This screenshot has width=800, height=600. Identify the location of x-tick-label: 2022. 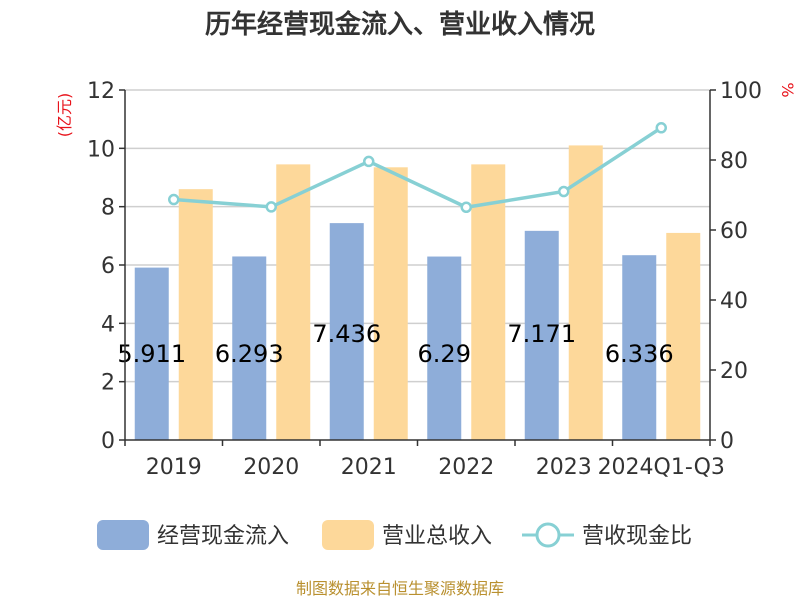
(466, 467).